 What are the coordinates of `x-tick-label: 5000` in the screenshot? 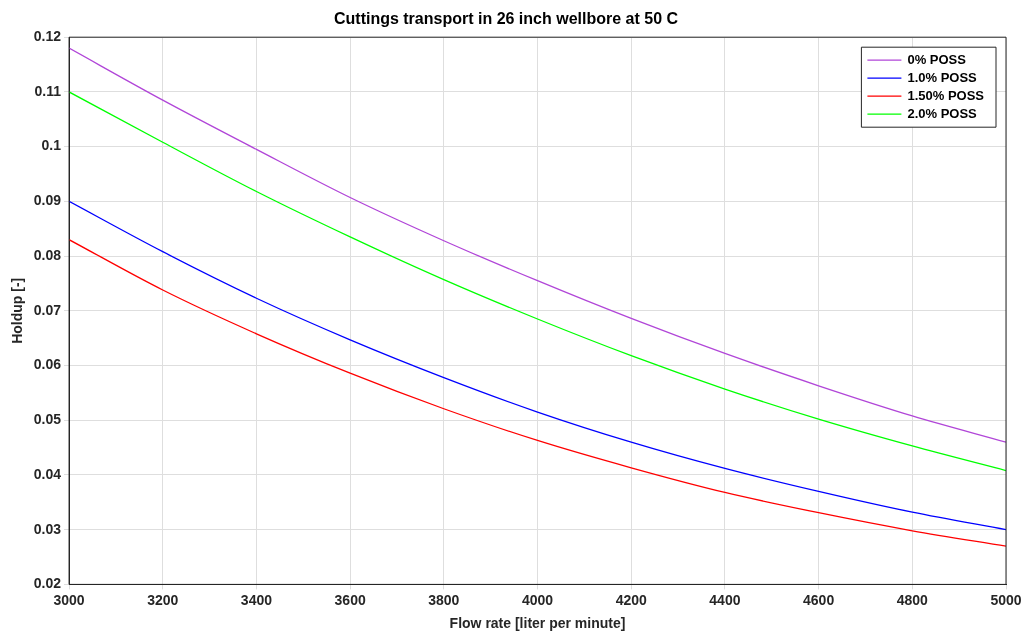 It's located at (1006, 599).